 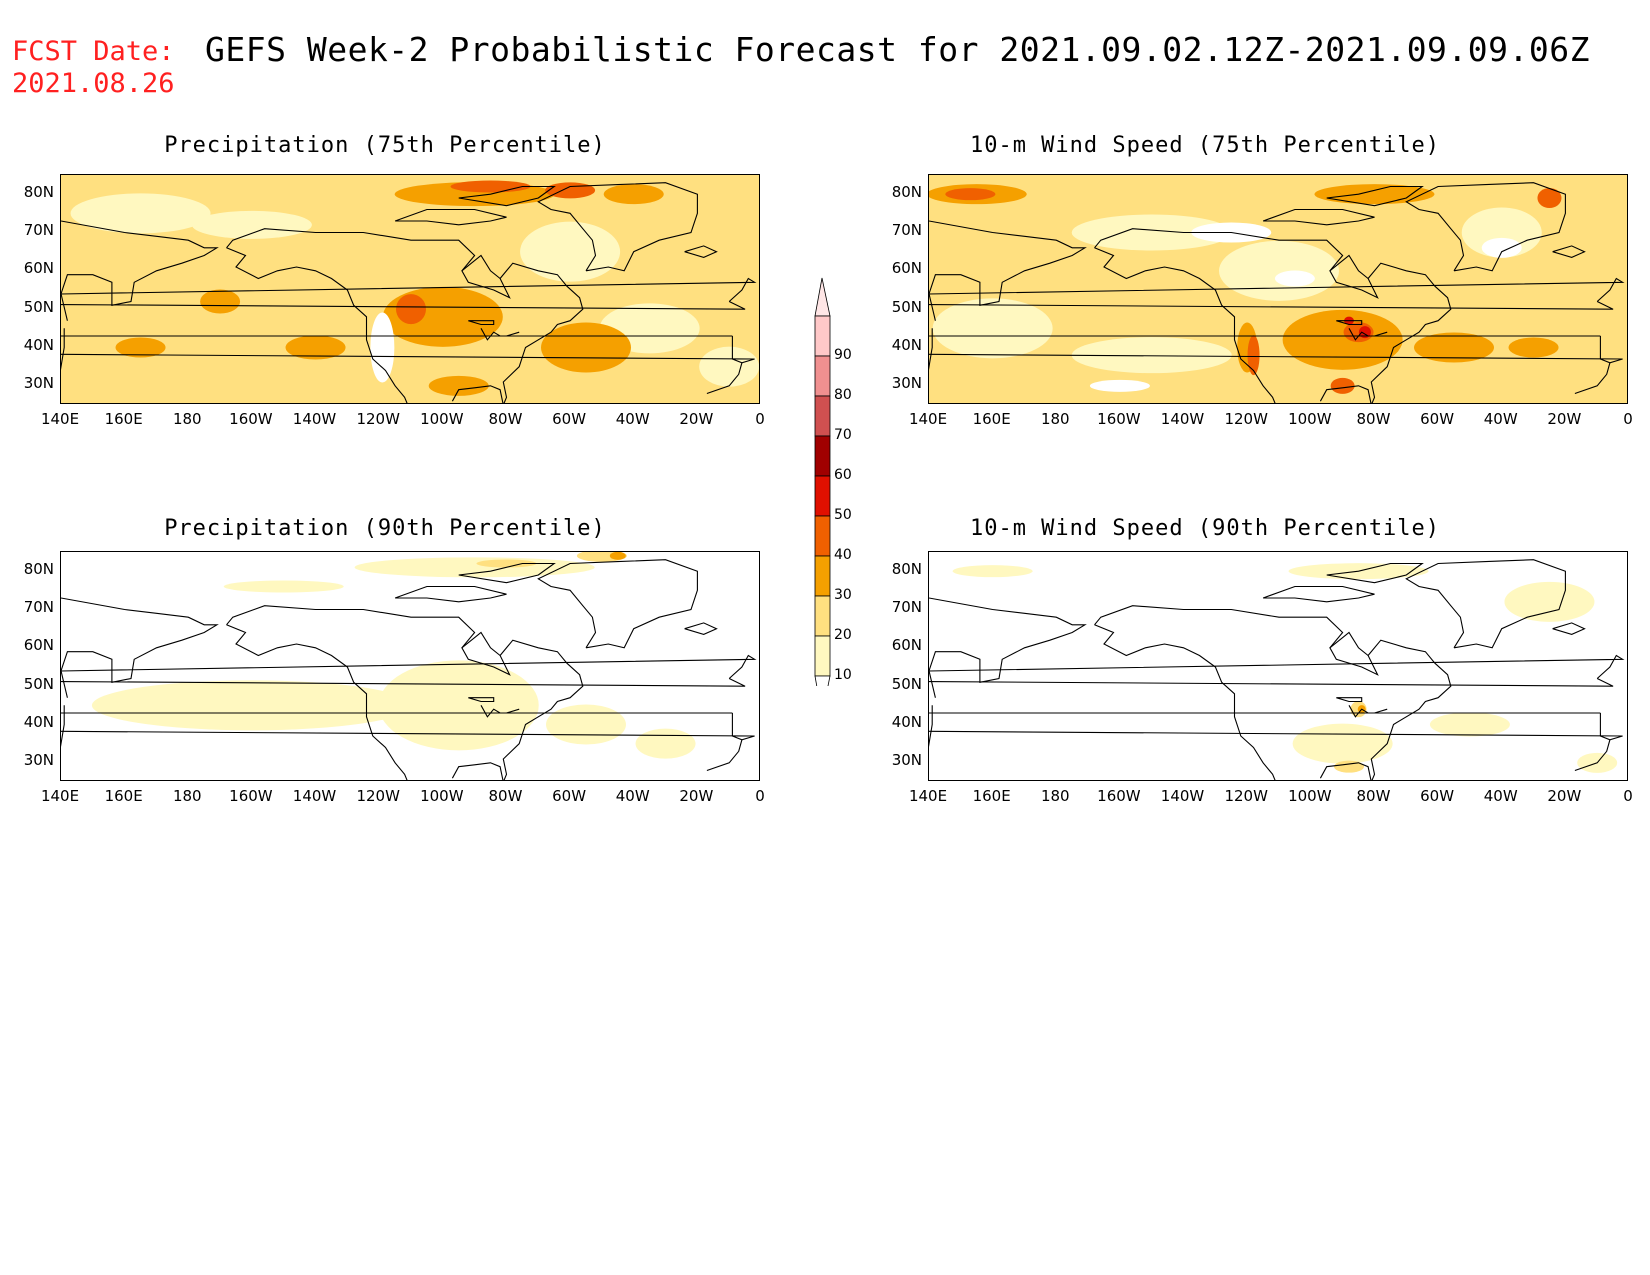 What do you see at coordinates (38, 192) in the screenshot?
I see `lat-label: 80N` at bounding box center [38, 192].